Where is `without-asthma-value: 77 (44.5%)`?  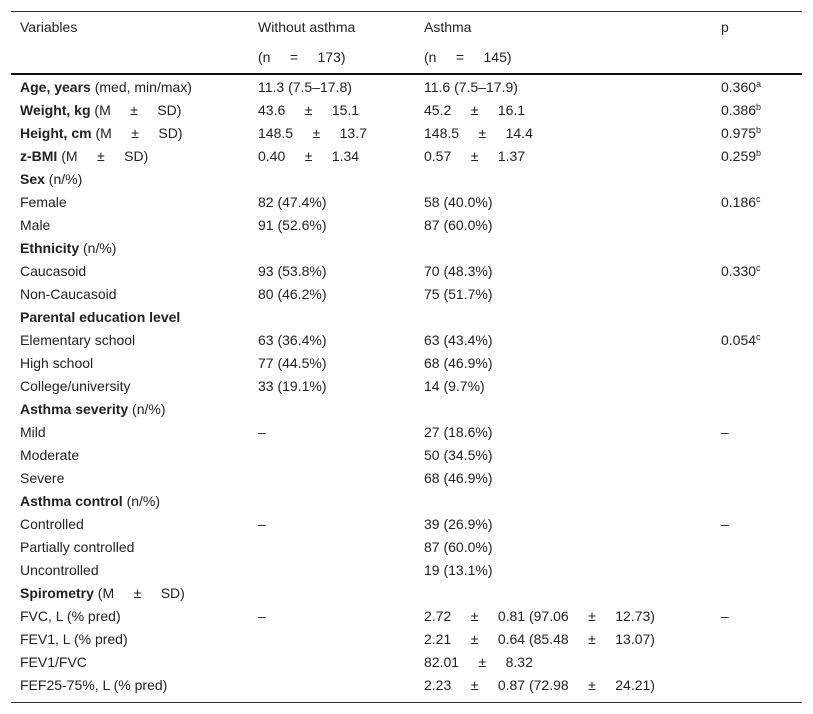 without-asthma-value: 77 (44.5%) is located at coordinates (292, 363).